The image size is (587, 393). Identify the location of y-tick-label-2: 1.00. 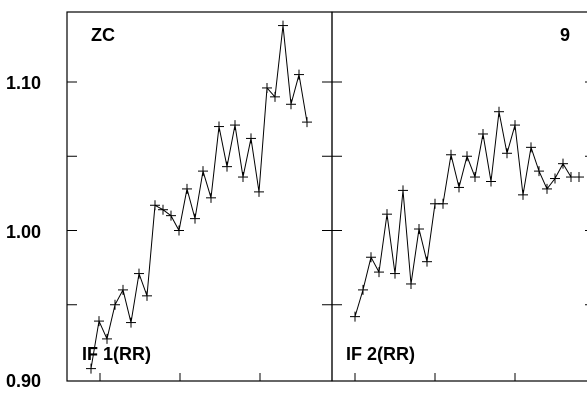
(23, 232).